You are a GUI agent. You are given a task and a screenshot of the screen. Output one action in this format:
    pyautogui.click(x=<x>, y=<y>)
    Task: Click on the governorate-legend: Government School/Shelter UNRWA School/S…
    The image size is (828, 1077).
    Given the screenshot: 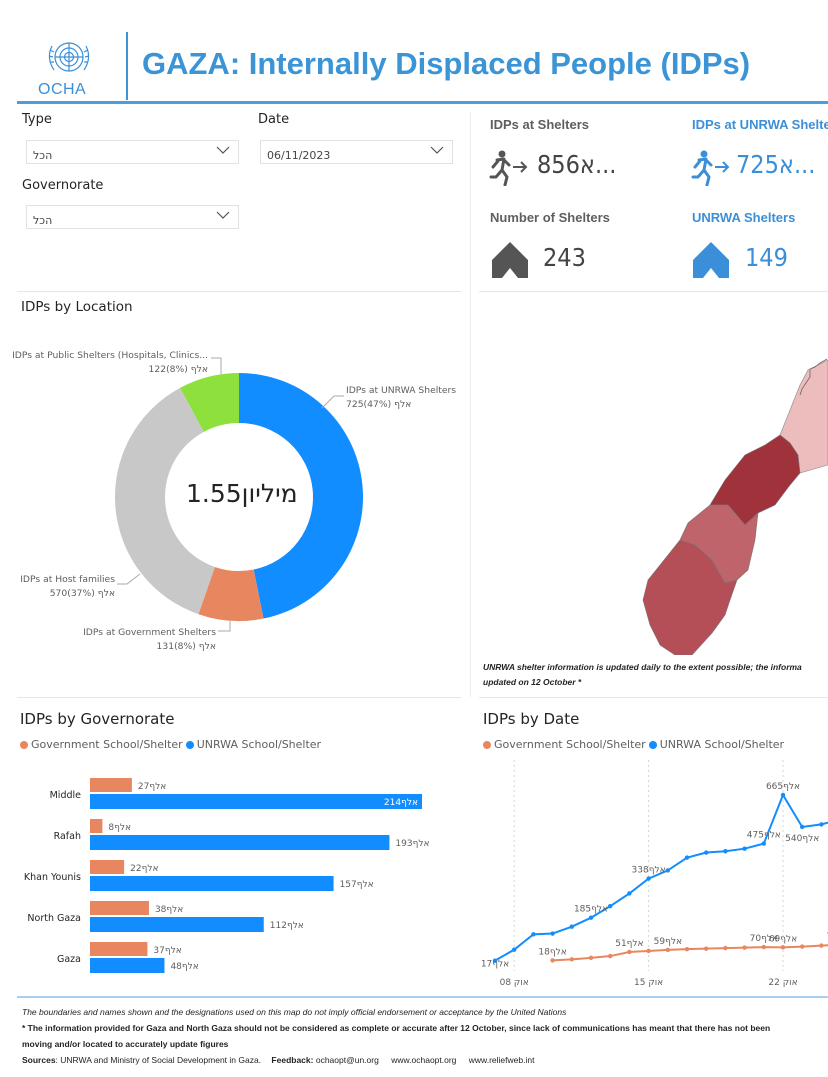 What is the action you would take?
    pyautogui.click(x=170, y=744)
    